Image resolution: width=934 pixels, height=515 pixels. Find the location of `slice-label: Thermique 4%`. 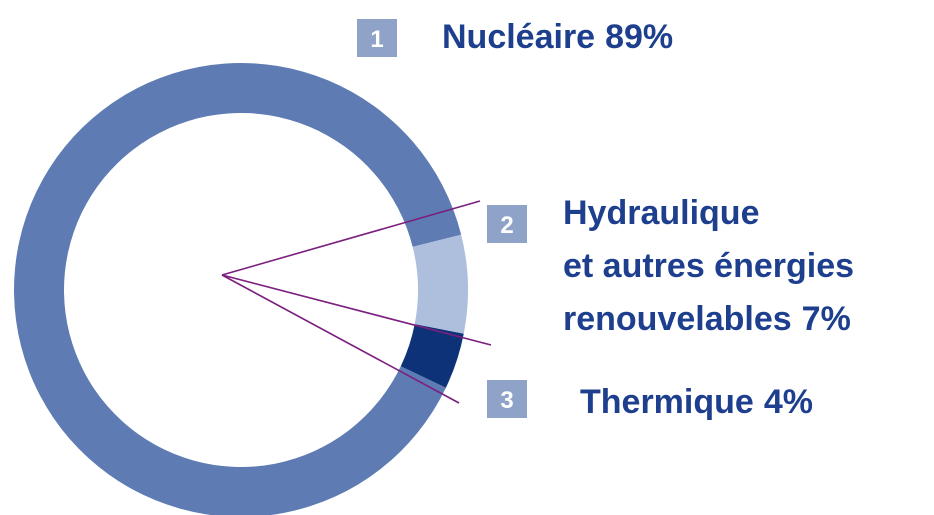

slice-label: Thermique 4% is located at coordinates (696, 402).